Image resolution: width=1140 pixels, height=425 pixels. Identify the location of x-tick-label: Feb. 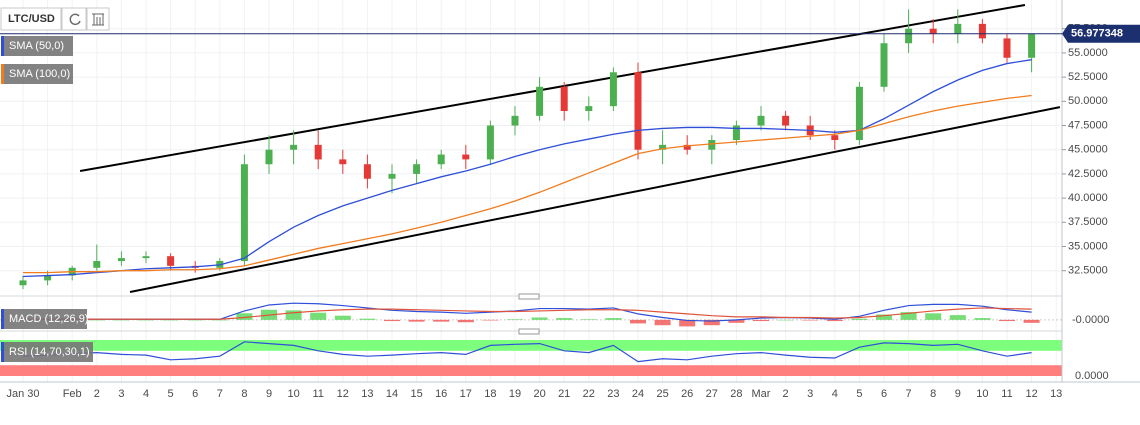
(72, 394).